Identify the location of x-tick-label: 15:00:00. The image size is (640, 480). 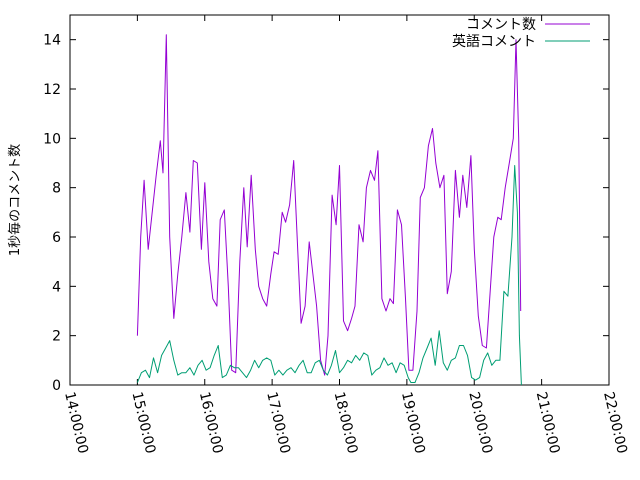
(143, 422).